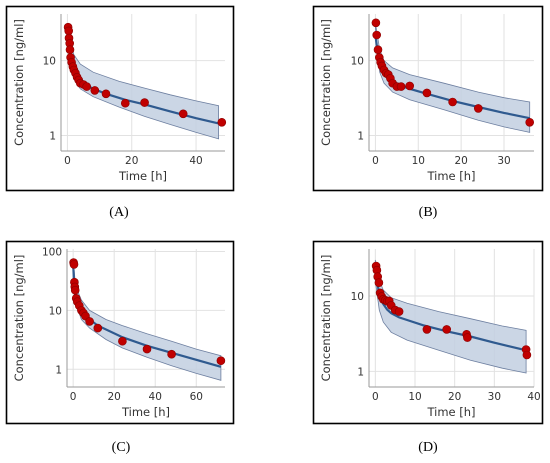  Describe the element at coordinates (119, 212) in the screenshot. I see `caption-a: (A)` at that location.